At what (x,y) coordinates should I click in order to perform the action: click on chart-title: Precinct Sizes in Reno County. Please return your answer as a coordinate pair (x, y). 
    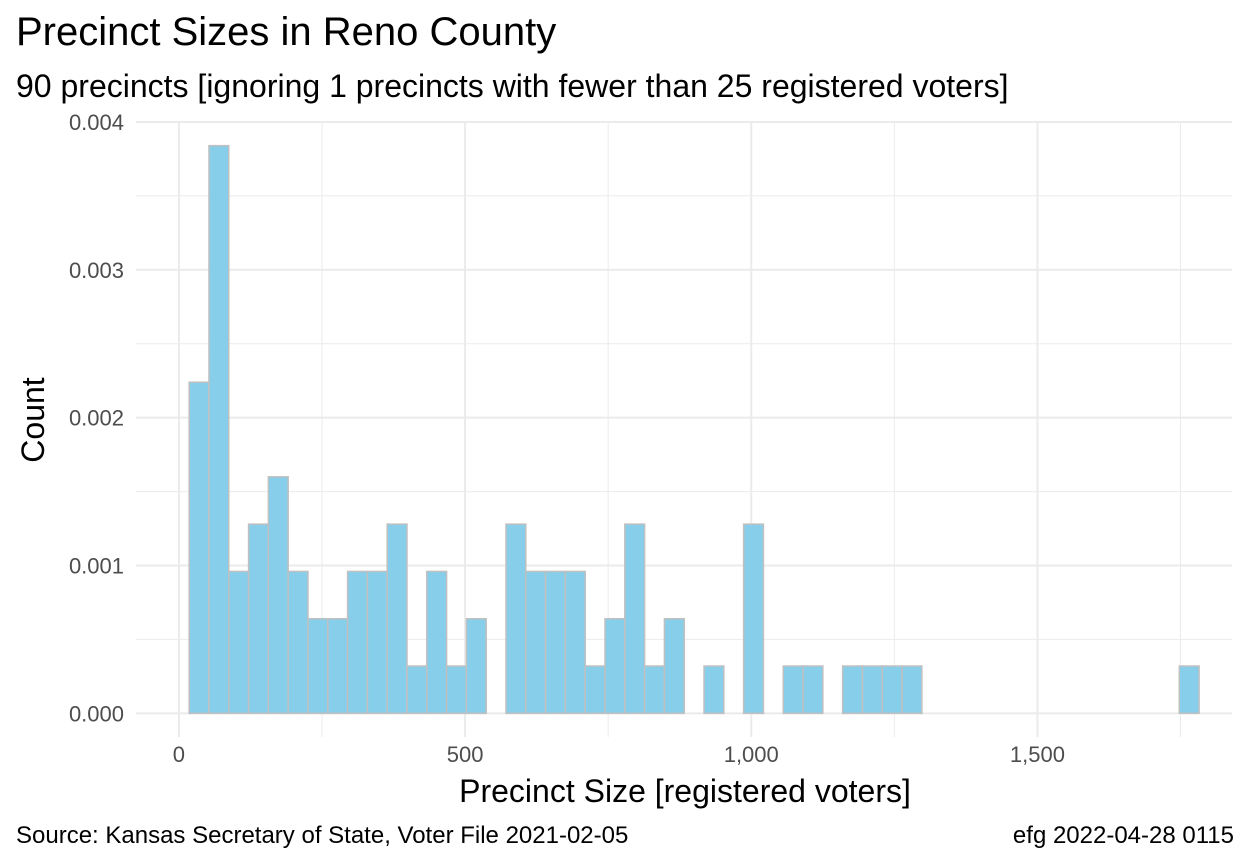
    Looking at the image, I should click on (286, 32).